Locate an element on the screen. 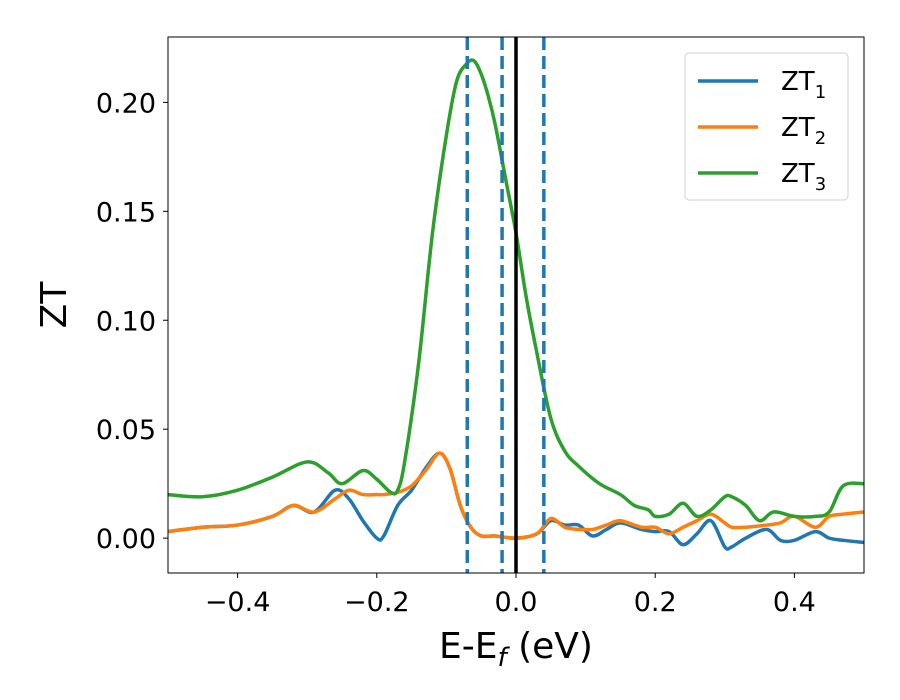 This screenshot has height=700, width=900. legend: ZT1 ZT2 ZT3 is located at coordinates (766, 126).